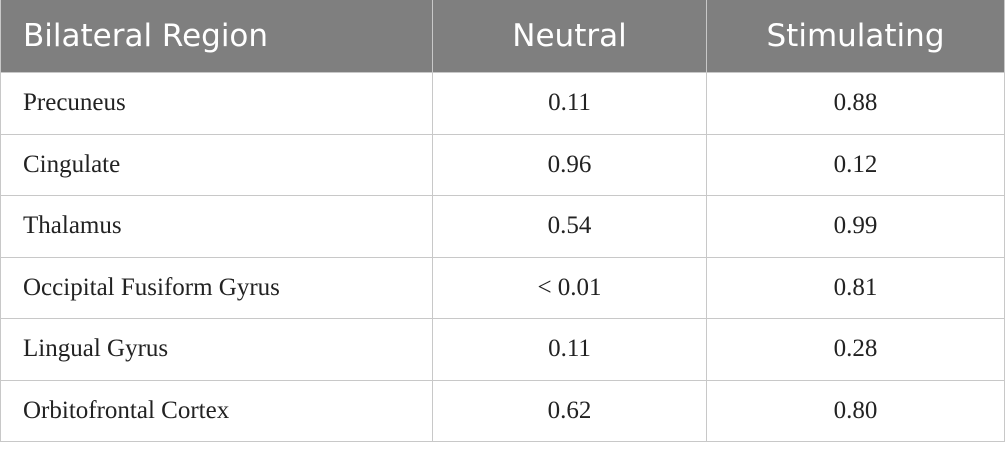  What do you see at coordinates (855, 36) in the screenshot?
I see `column-header: Stimulating` at bounding box center [855, 36].